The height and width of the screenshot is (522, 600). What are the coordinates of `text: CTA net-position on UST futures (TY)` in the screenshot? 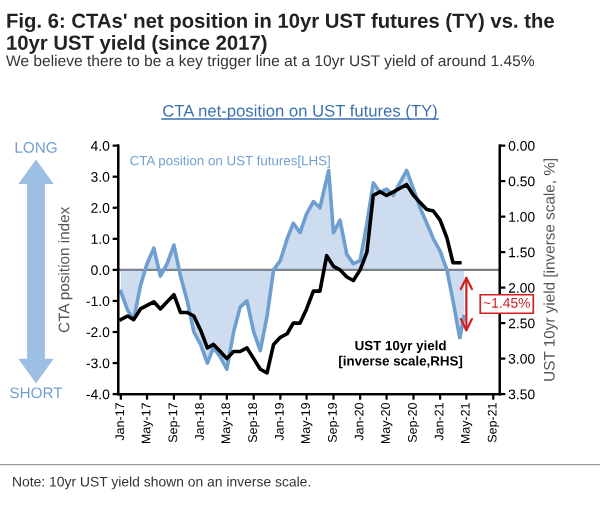 It's located at (300, 112).